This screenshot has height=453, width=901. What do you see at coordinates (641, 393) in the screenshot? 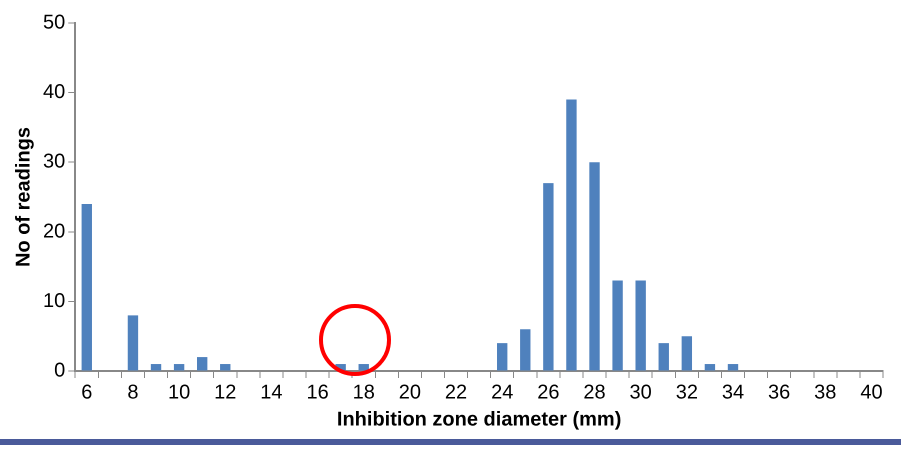
I see `x-tick-label: 30` at bounding box center [641, 393].